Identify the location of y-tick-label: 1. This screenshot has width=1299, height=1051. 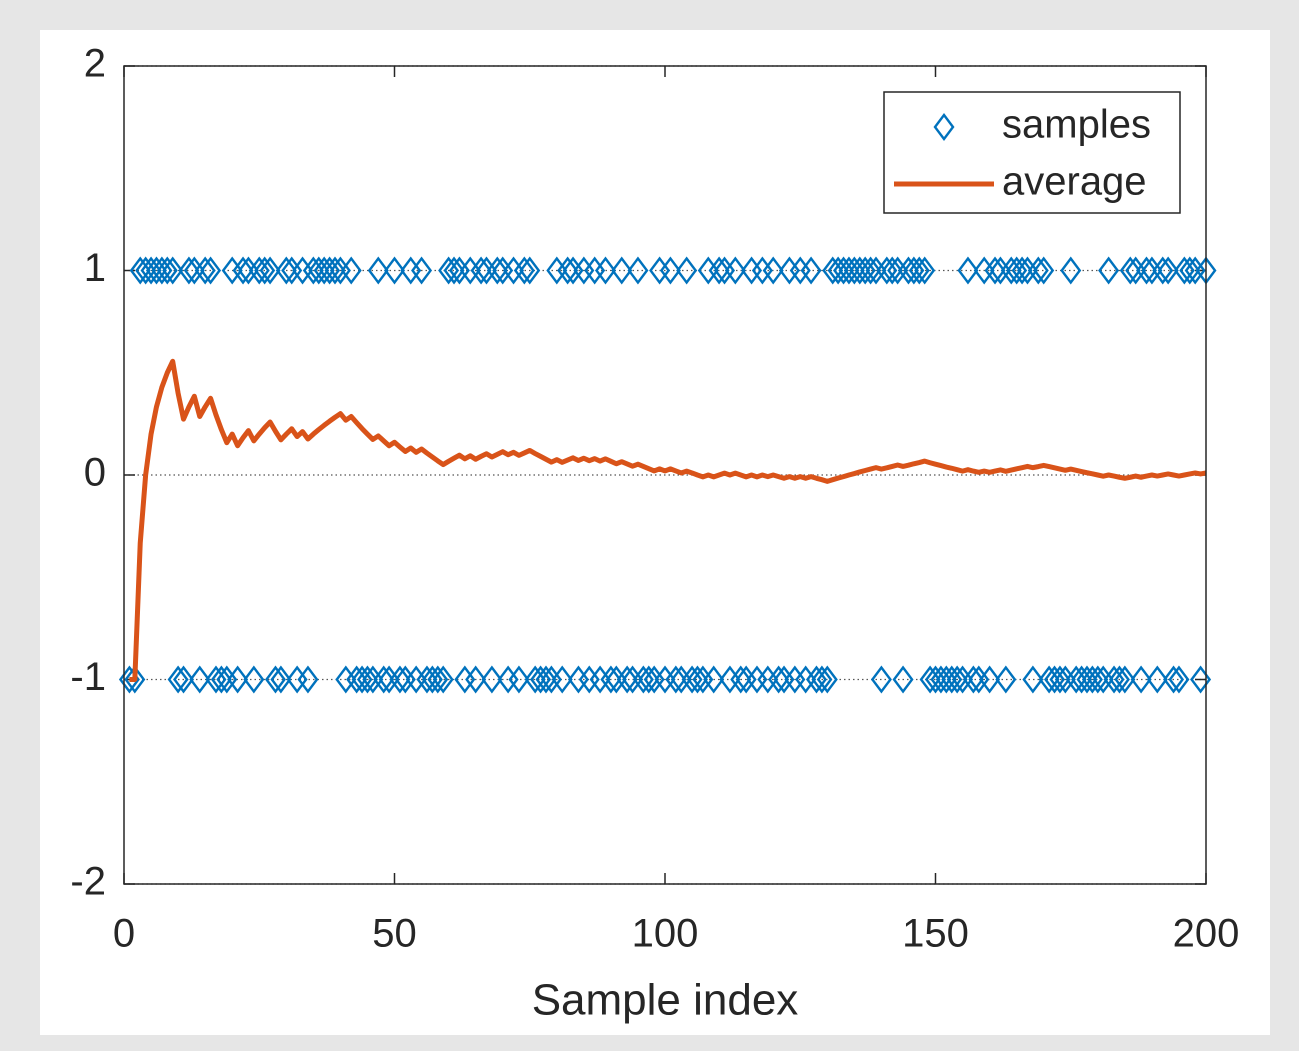
(95, 268).